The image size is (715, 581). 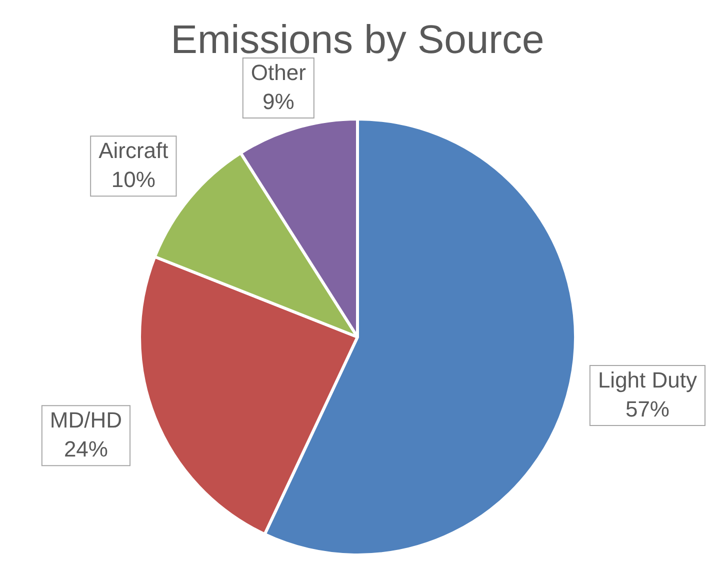 I want to click on data-label: 10%, so click(x=133, y=179).